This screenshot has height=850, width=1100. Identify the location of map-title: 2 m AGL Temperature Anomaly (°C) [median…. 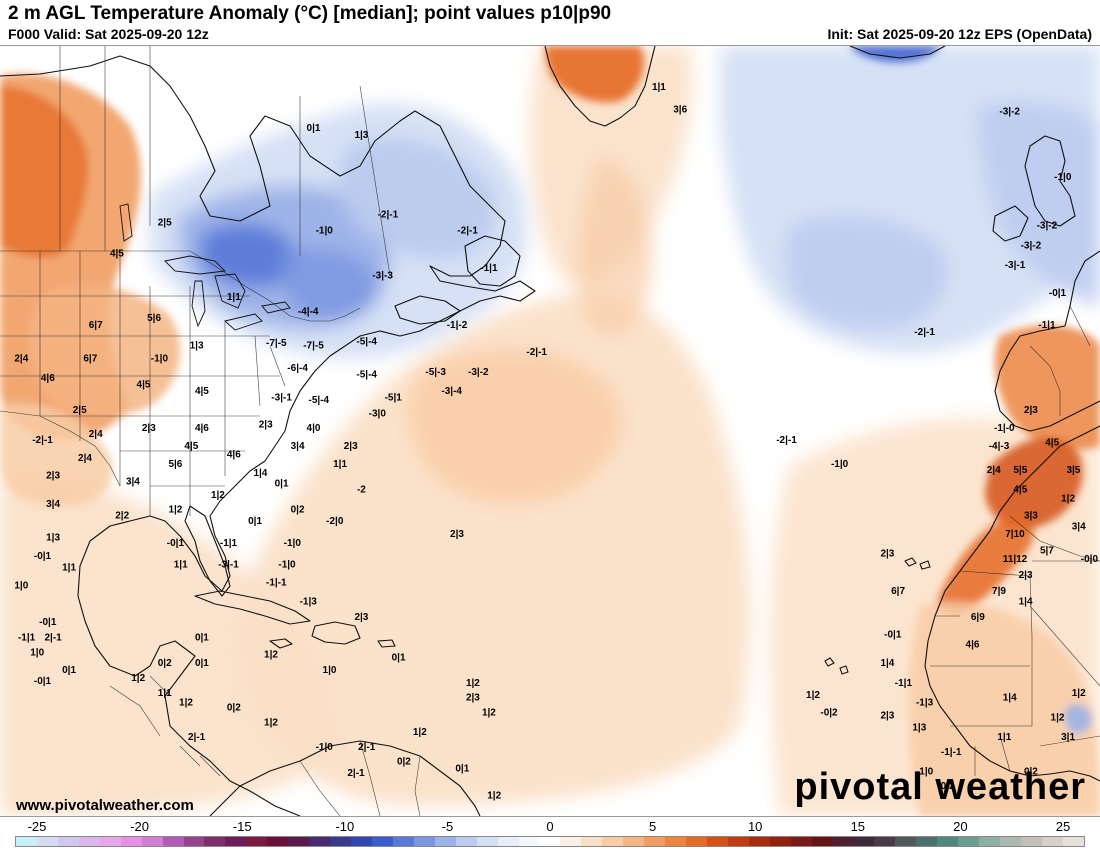
(310, 13).